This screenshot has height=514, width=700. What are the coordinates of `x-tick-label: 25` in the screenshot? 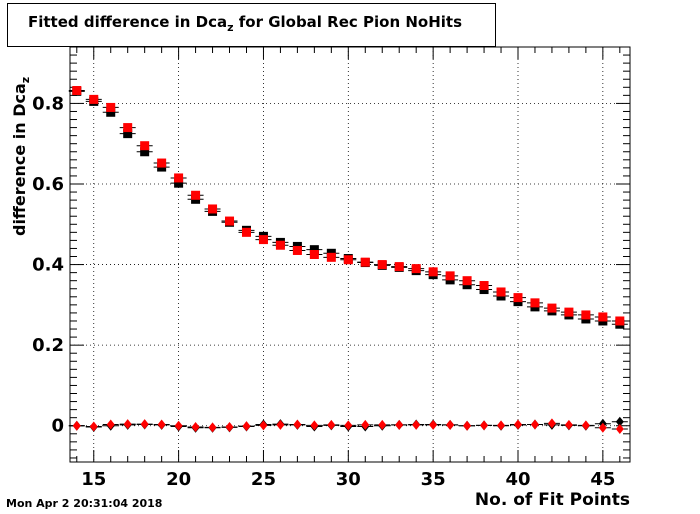 It's located at (263, 479).